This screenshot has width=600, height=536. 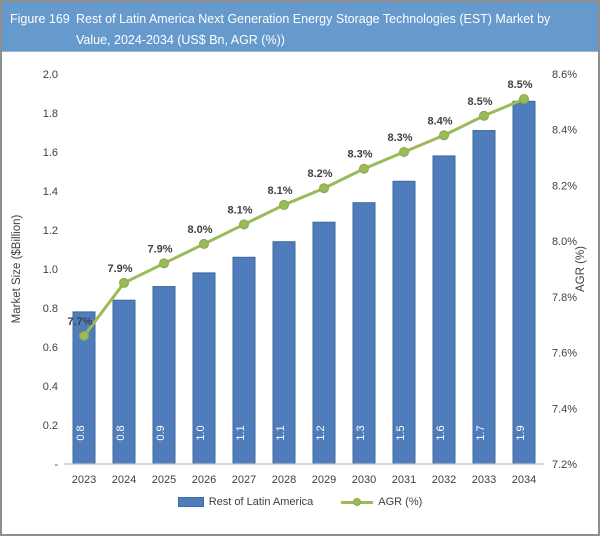 What do you see at coordinates (50, 426) in the screenshot?
I see `left-axis-tick-label: 0.2` at bounding box center [50, 426].